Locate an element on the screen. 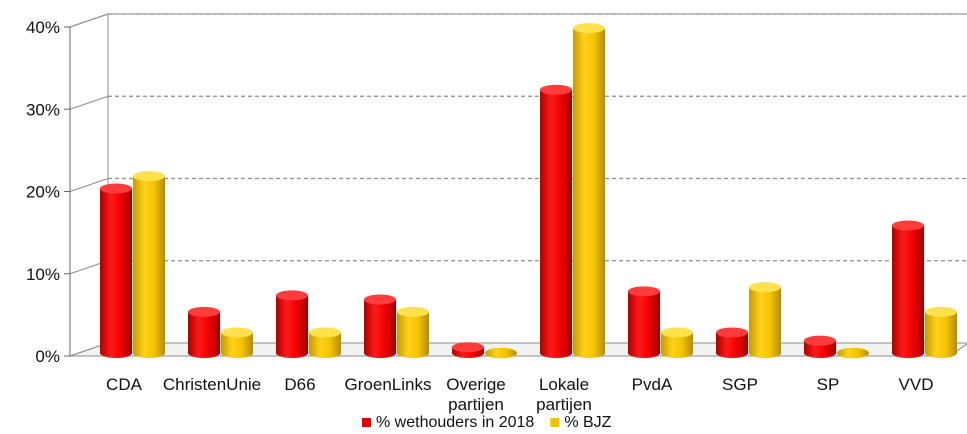  x-tick-label: SGP is located at coordinates (740, 384).